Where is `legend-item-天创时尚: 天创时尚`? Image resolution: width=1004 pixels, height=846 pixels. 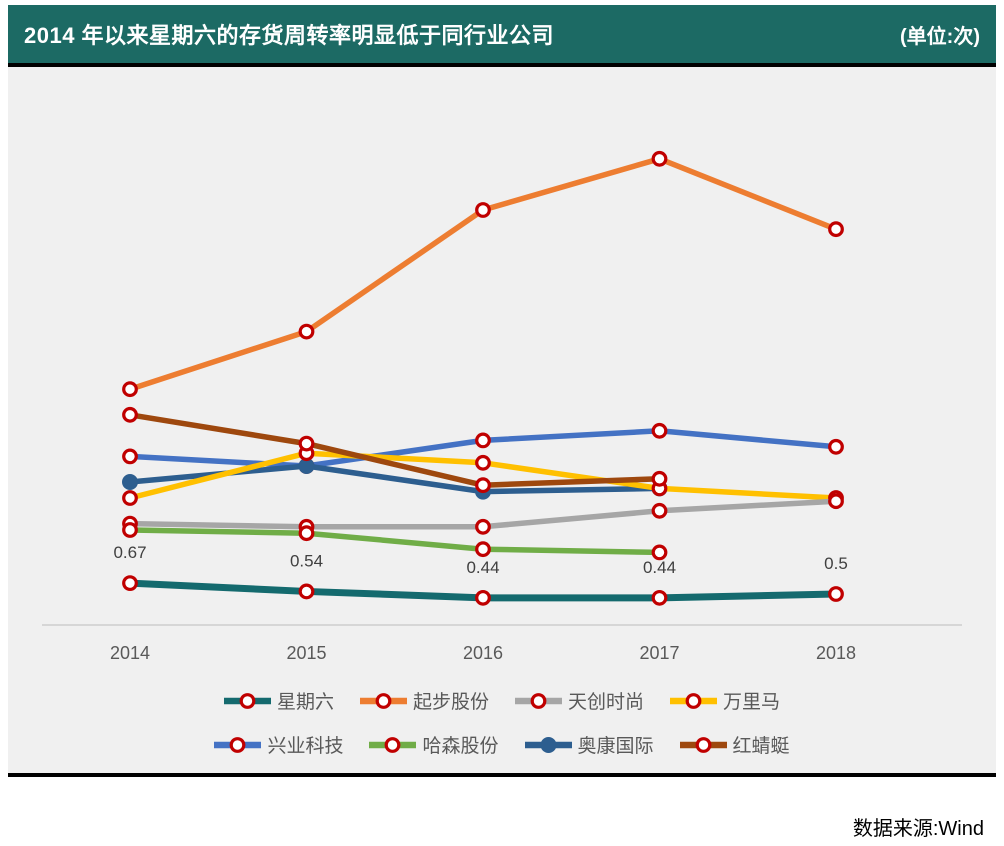
legend-item-天创时尚: 天创时尚 is located at coordinates (579, 700).